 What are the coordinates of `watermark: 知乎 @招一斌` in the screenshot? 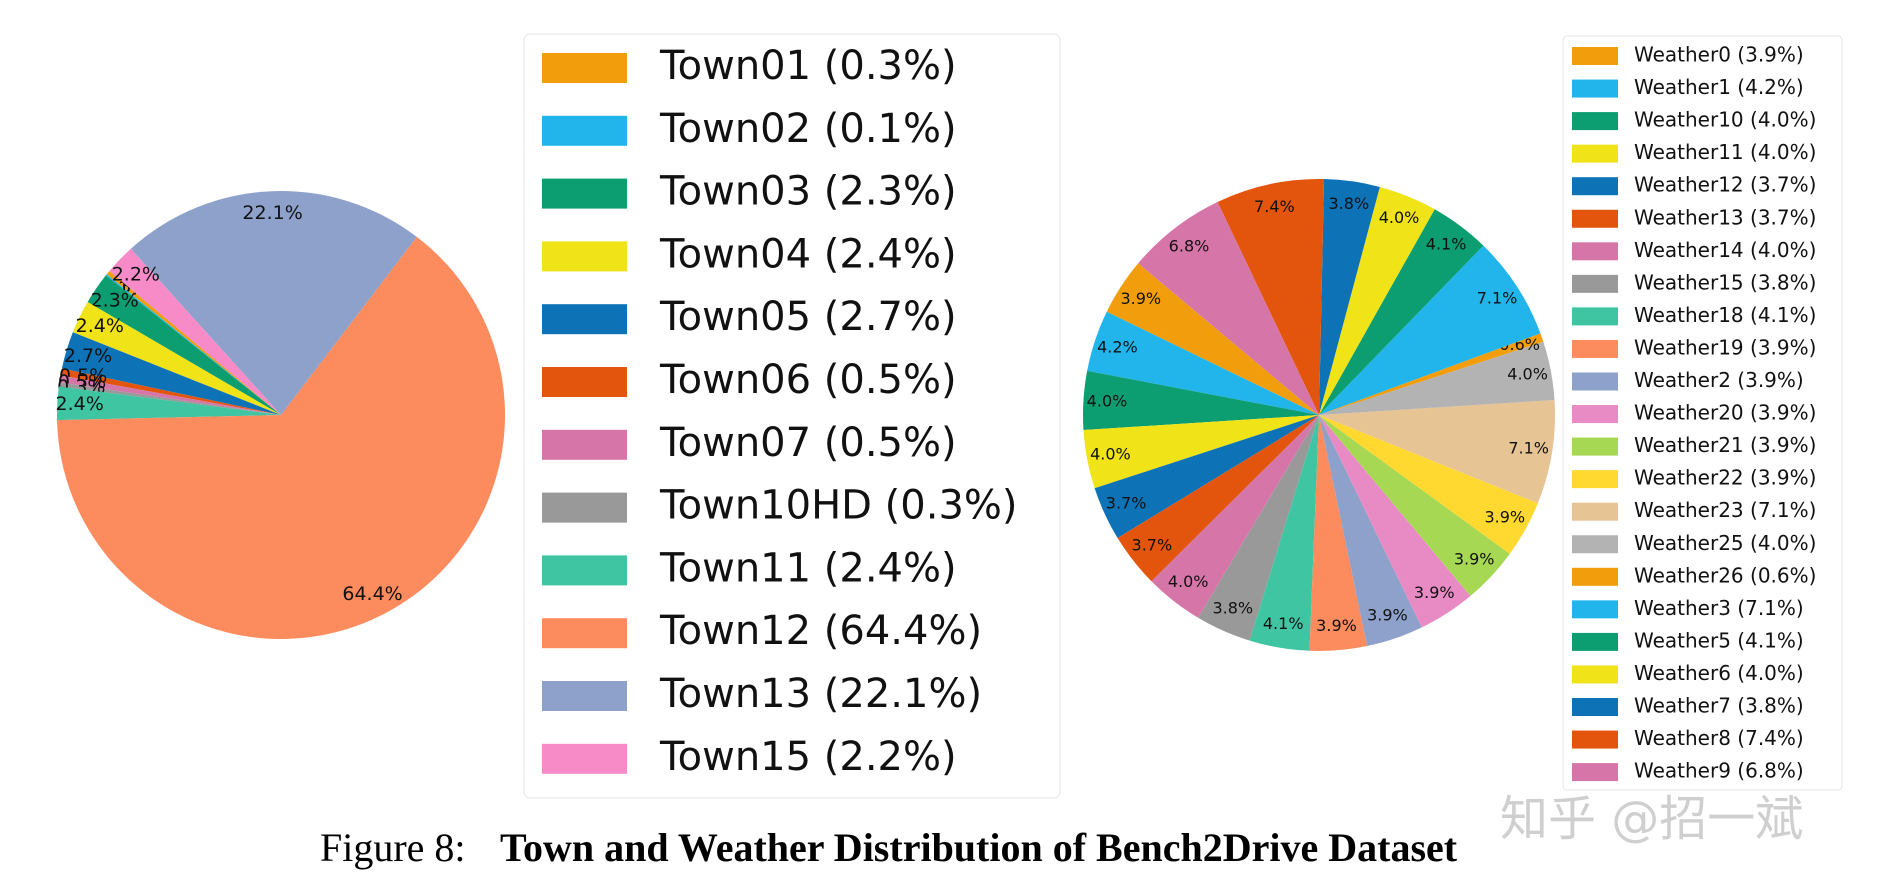 It's located at (1651, 819).